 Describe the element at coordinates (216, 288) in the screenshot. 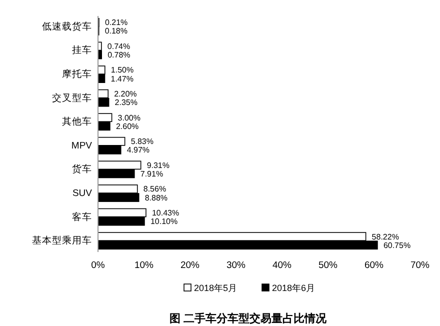

I see `legend-label: 2018年5月` at that location.